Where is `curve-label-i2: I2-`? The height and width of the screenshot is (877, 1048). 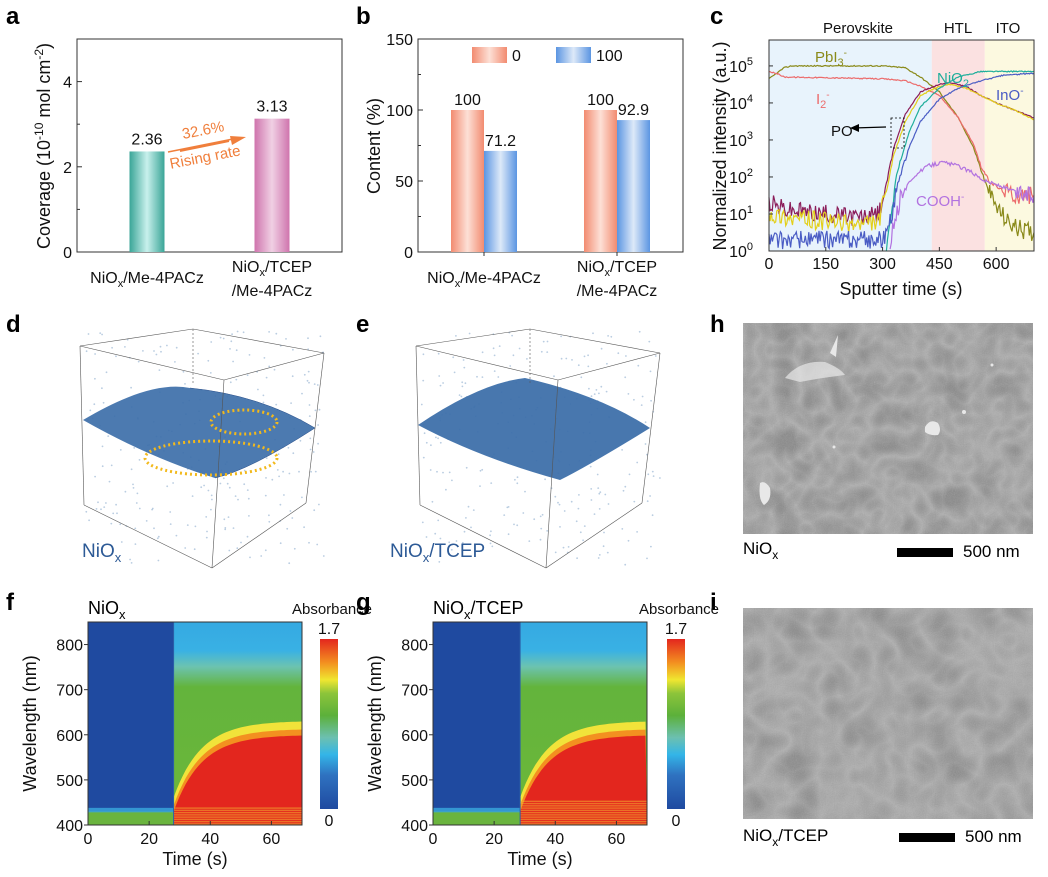 curve-label-i2: I2- is located at coordinates (823, 100).